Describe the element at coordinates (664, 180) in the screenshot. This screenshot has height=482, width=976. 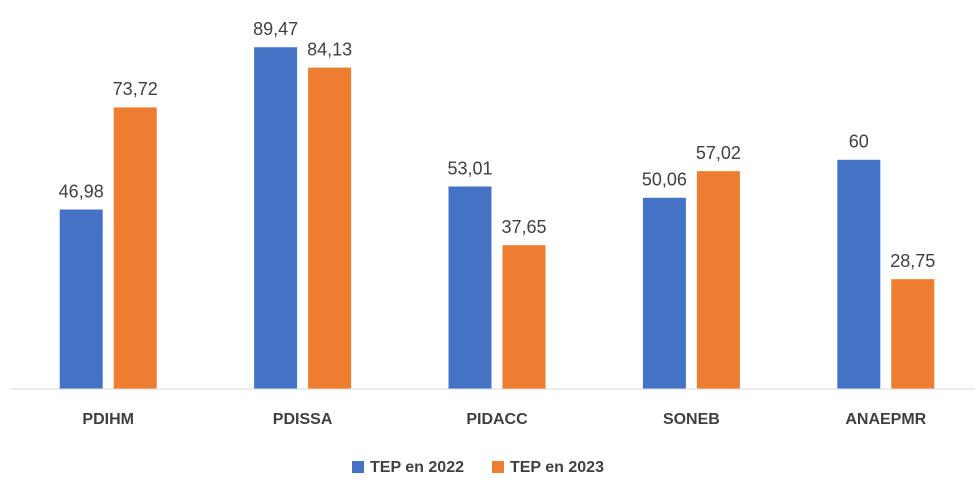
I see `data-label: 50,06` at that location.